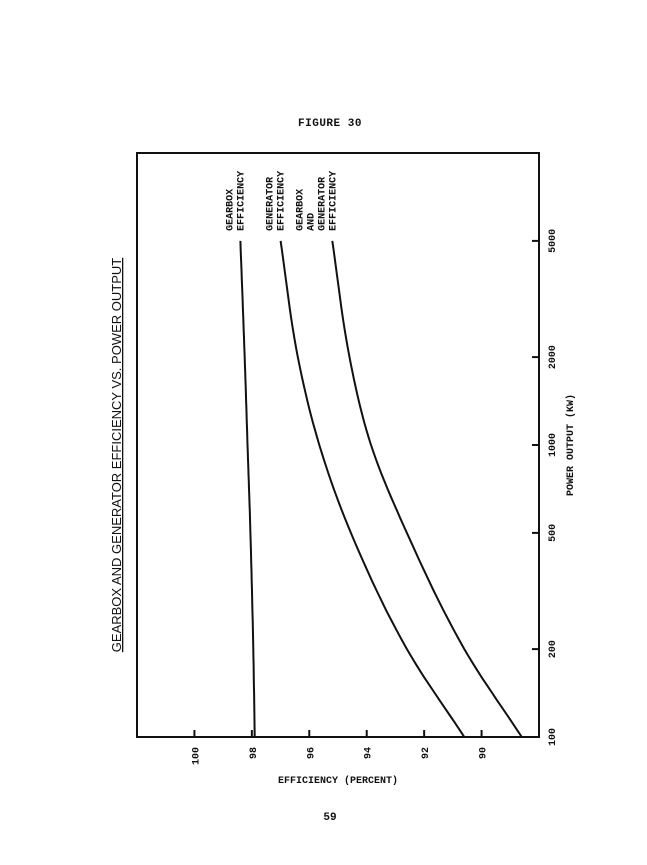  I want to click on page-number: 59, so click(330, 818).